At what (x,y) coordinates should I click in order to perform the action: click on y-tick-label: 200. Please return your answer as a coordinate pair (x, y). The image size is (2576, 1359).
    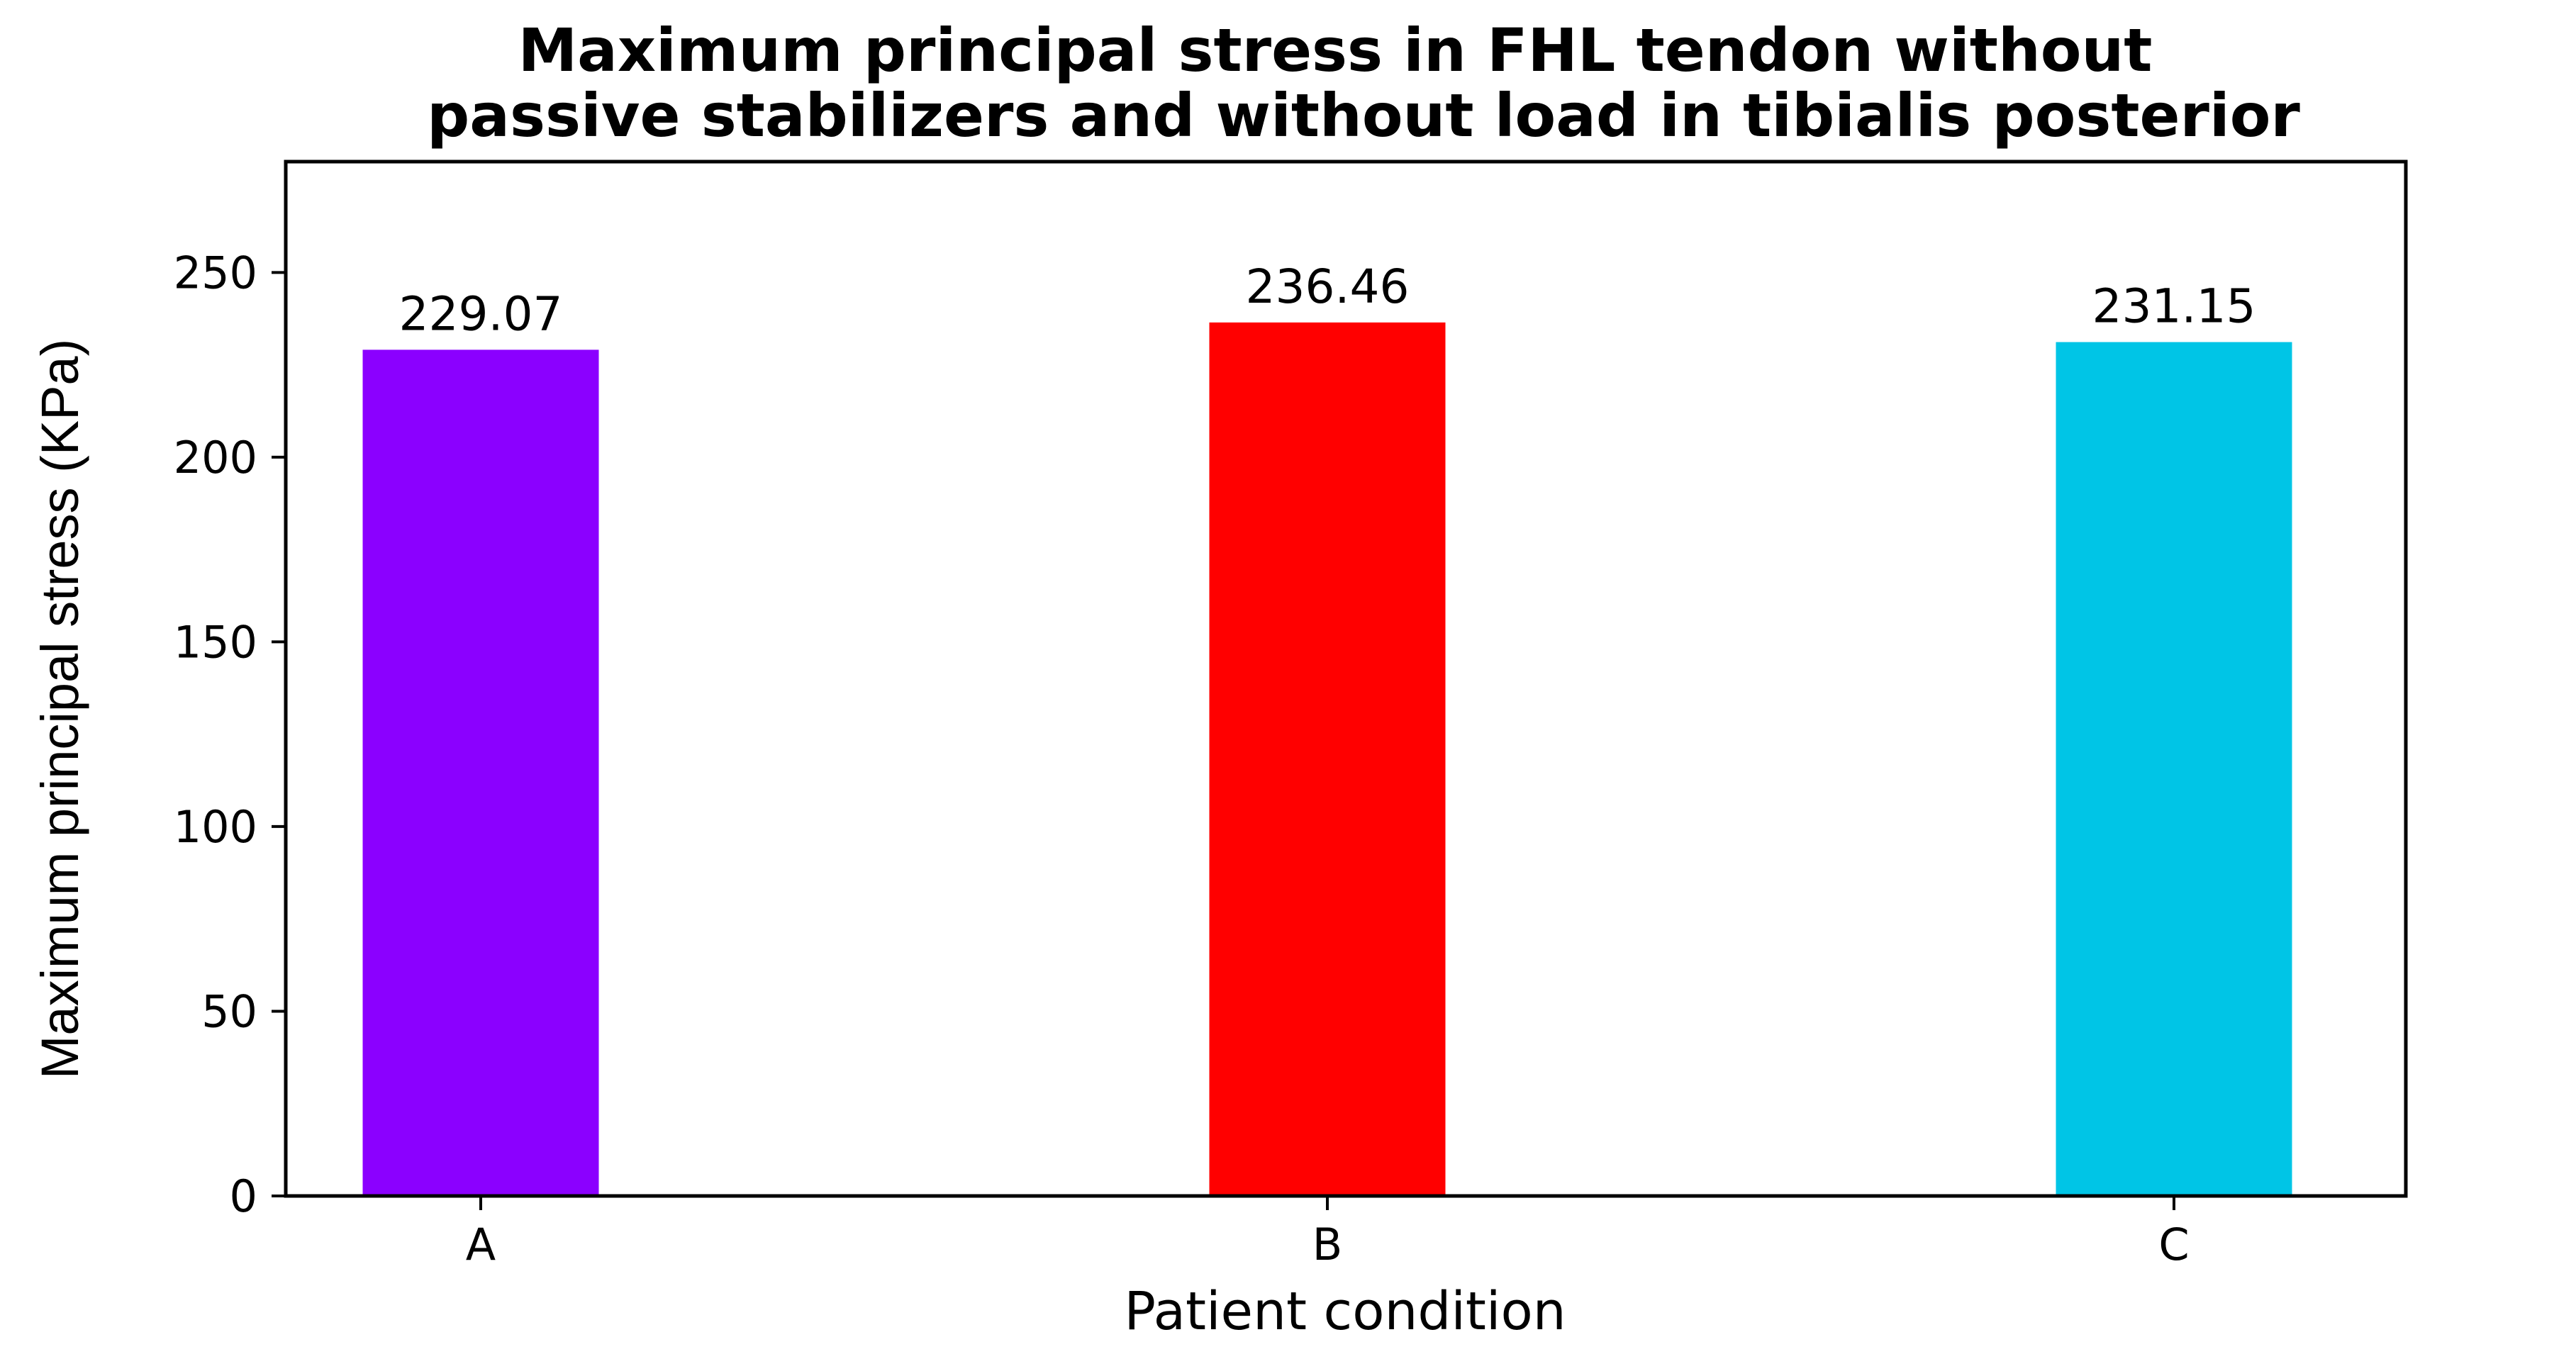
    Looking at the image, I should click on (215, 458).